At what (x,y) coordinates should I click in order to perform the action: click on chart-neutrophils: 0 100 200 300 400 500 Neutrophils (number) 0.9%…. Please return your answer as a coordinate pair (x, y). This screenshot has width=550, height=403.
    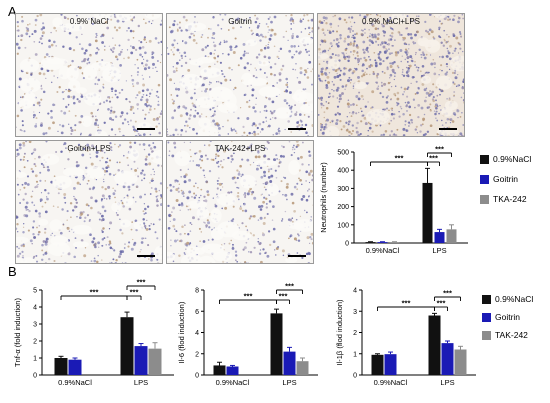
    Looking at the image, I should click on (393, 200).